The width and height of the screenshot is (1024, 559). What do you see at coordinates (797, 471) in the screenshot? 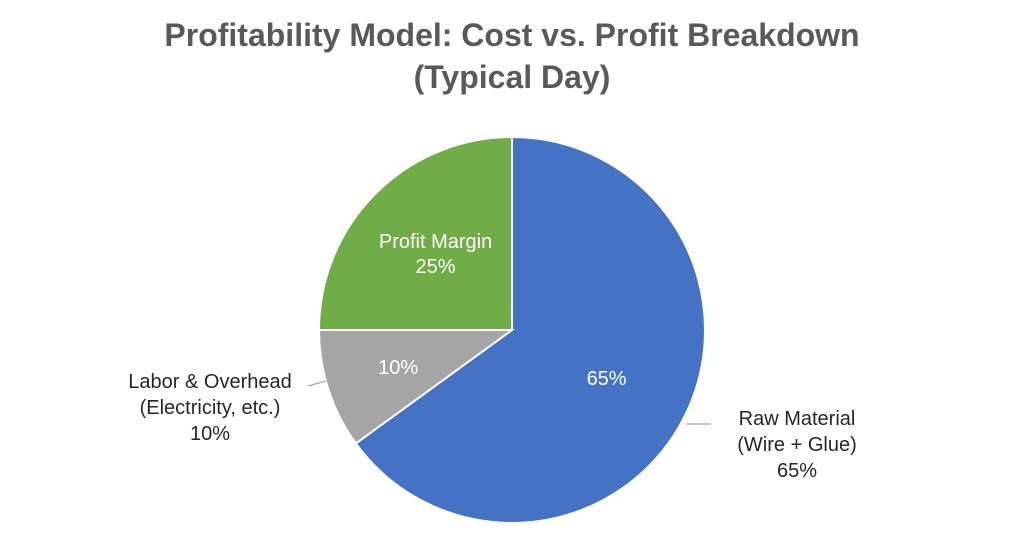
I see `outside-label-0-2: 65%` at bounding box center [797, 471].